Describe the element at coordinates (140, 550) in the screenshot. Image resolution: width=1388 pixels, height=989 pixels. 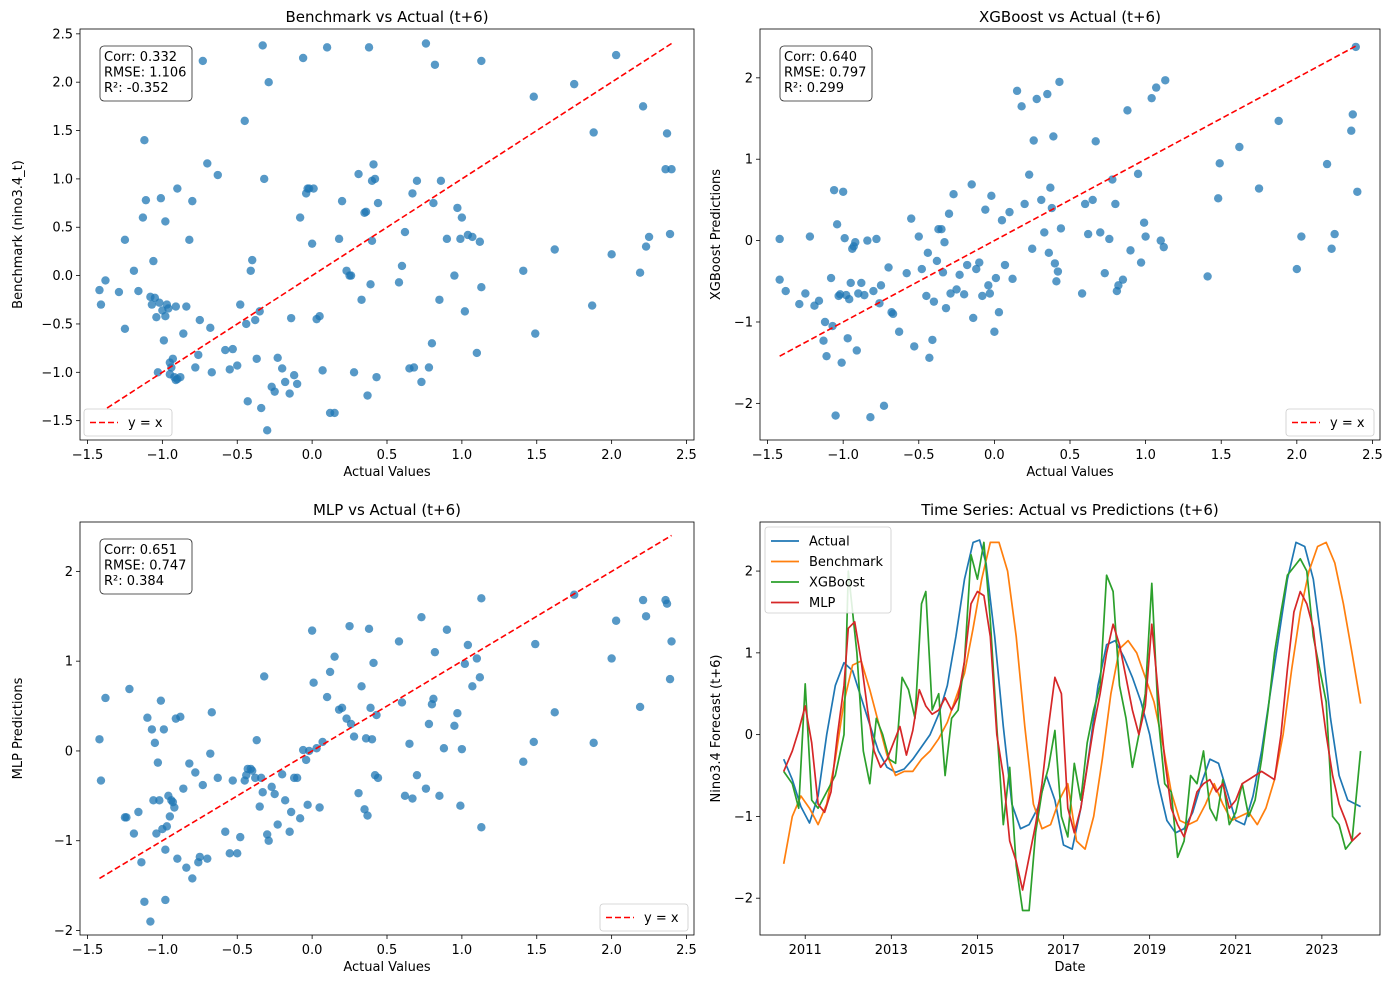
I see `stats-line: Corr: 0.651` at that location.